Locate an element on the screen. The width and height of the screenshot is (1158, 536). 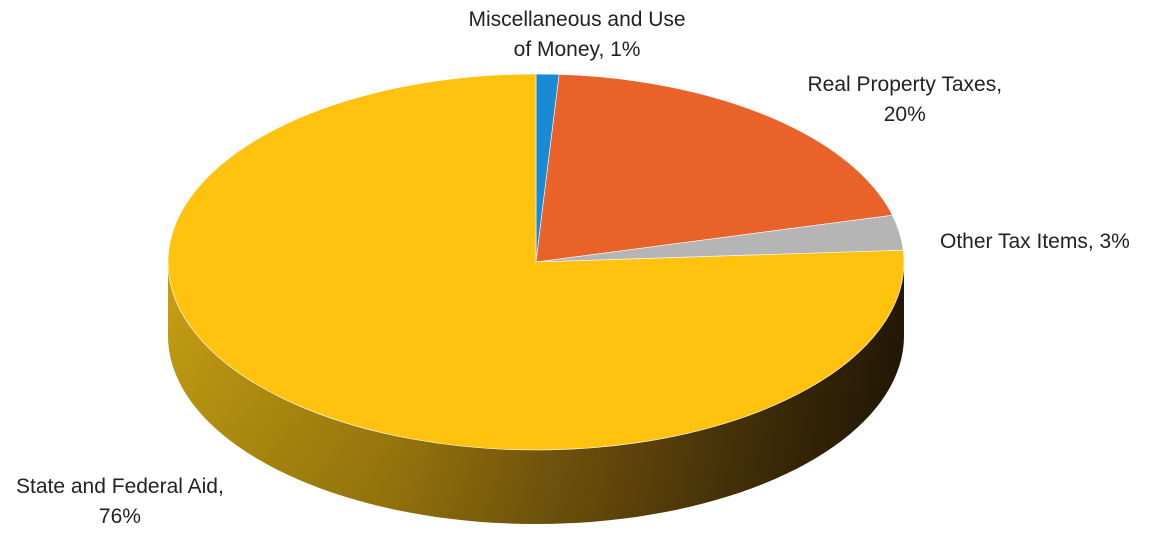
data-label-state-and-federal-aid: State and Federal Aid, 76% is located at coordinates (120, 502).